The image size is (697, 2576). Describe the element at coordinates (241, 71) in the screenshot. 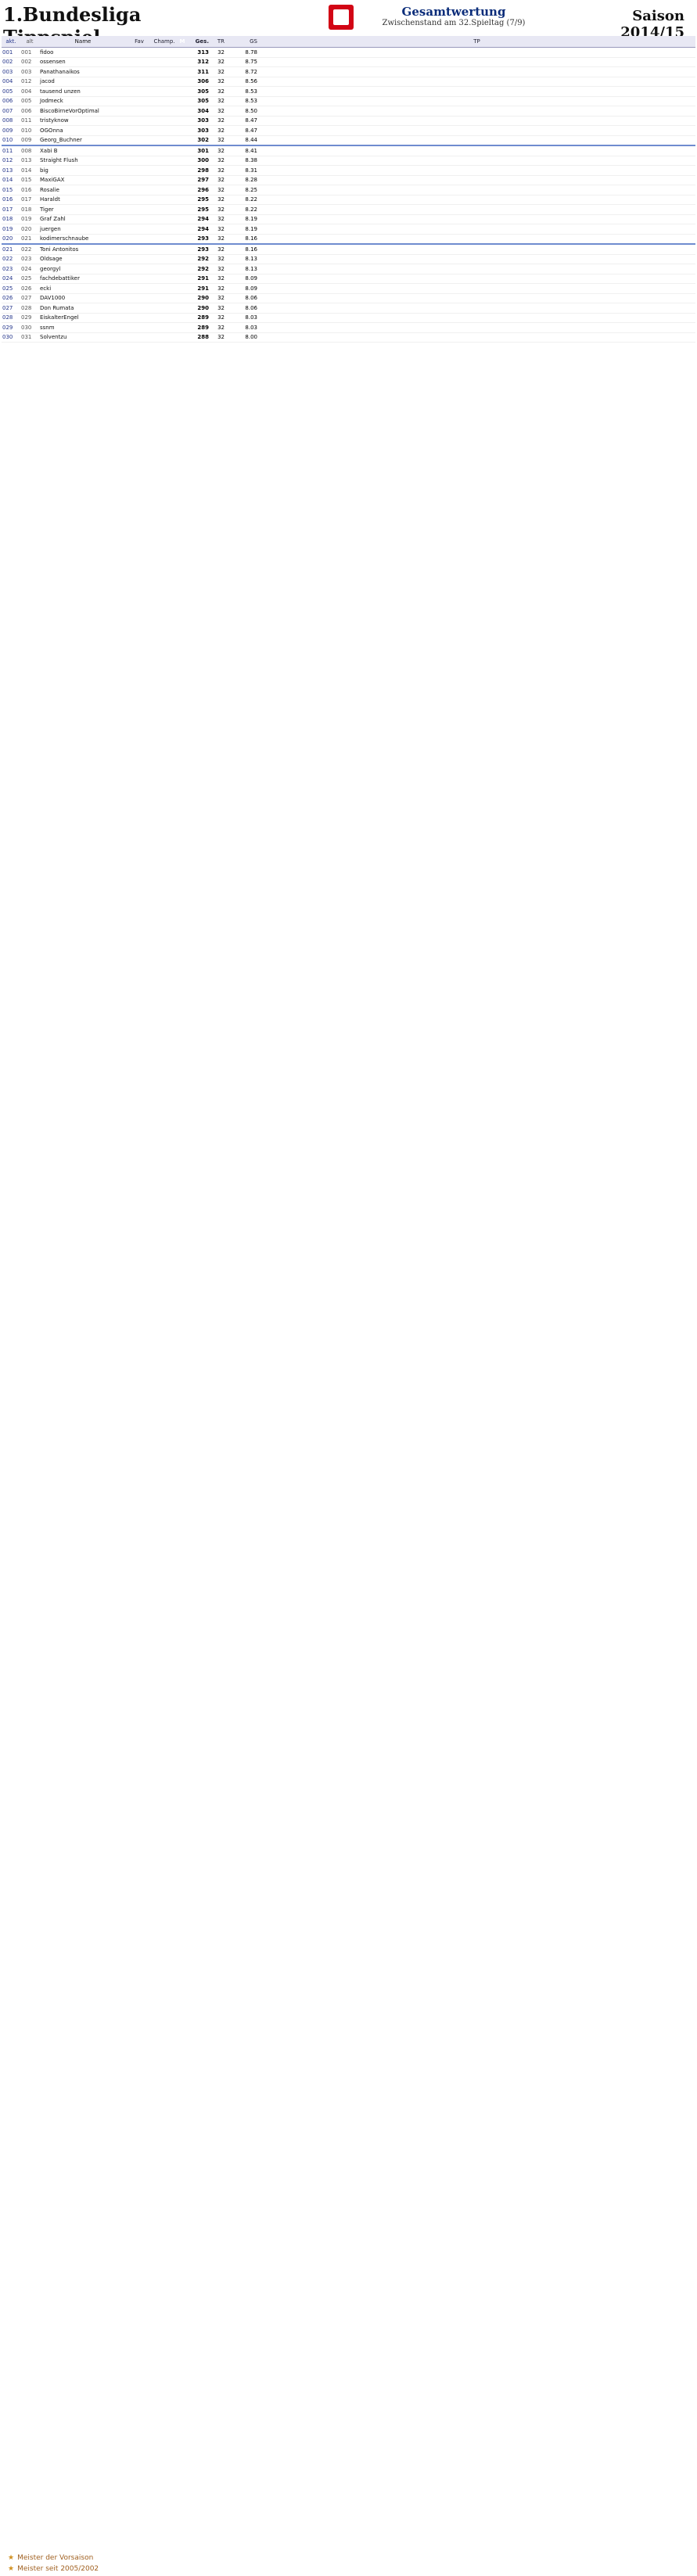

I see `gs-cell: 8.72` at that location.